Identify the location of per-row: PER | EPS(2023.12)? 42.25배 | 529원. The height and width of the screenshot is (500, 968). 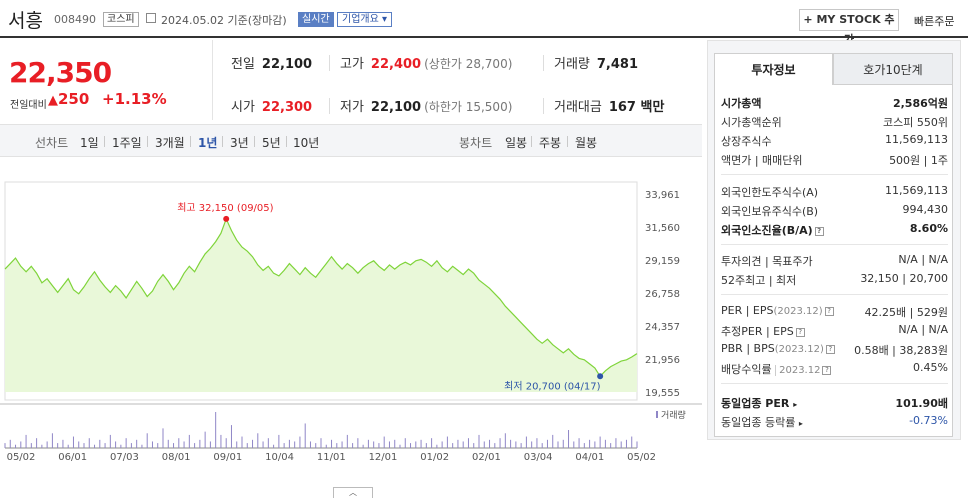
(834, 313).